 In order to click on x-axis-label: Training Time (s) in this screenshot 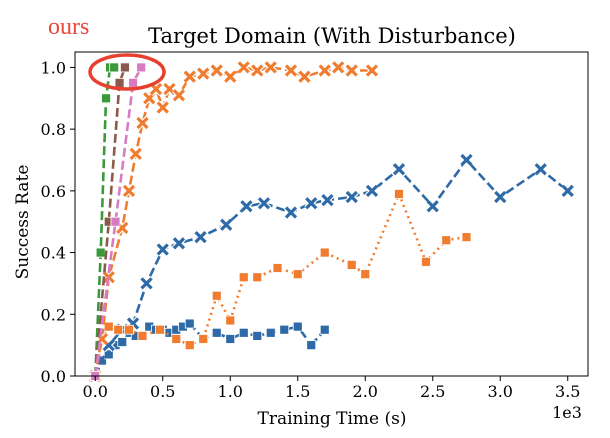, I will do `click(331, 419)`.